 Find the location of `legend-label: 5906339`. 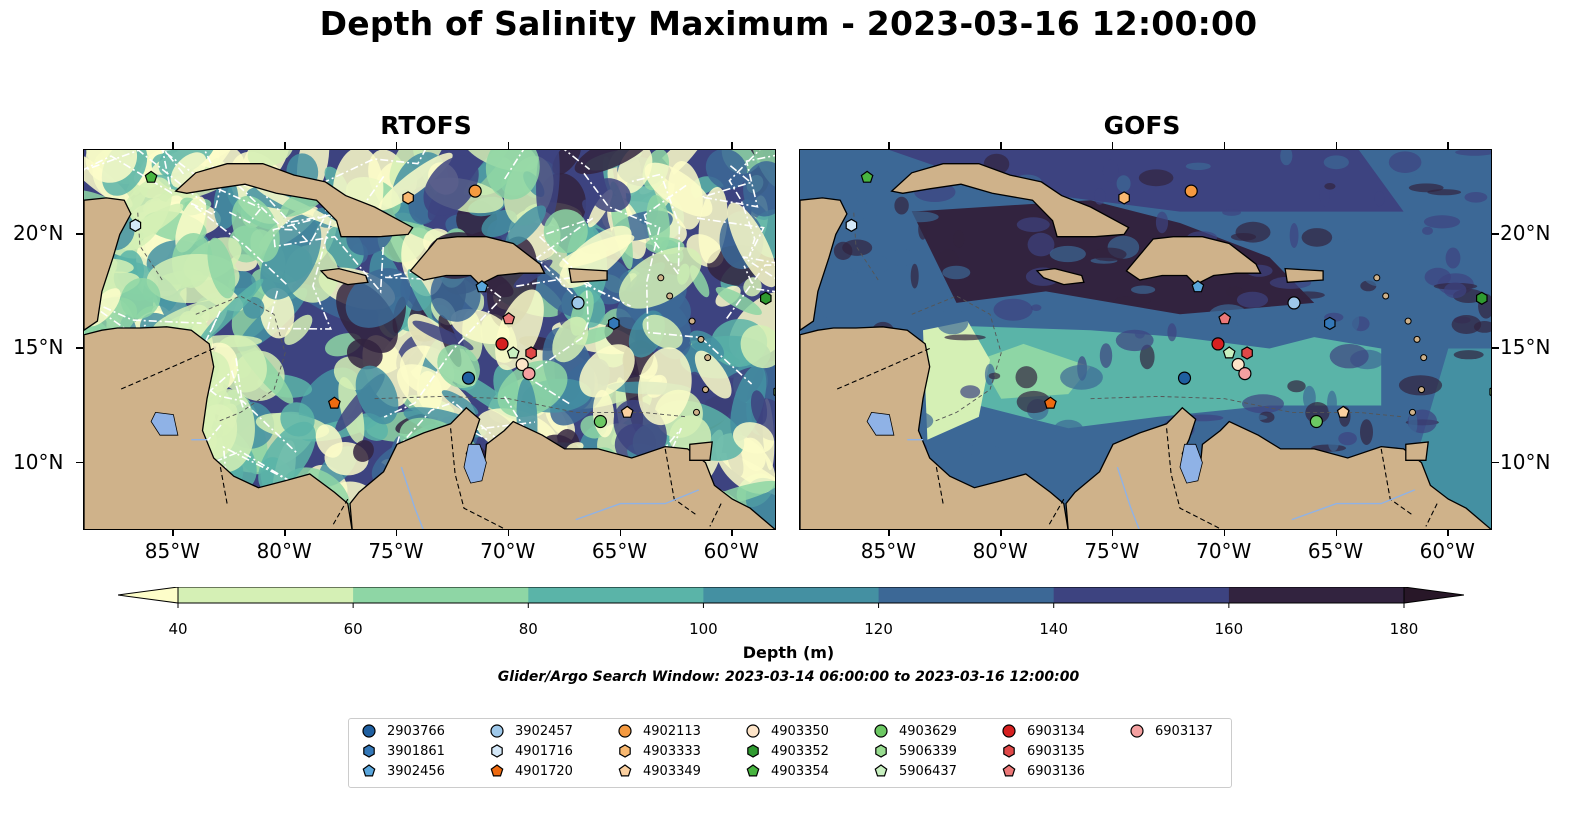

legend-label: 5906339 is located at coordinates (928, 751).